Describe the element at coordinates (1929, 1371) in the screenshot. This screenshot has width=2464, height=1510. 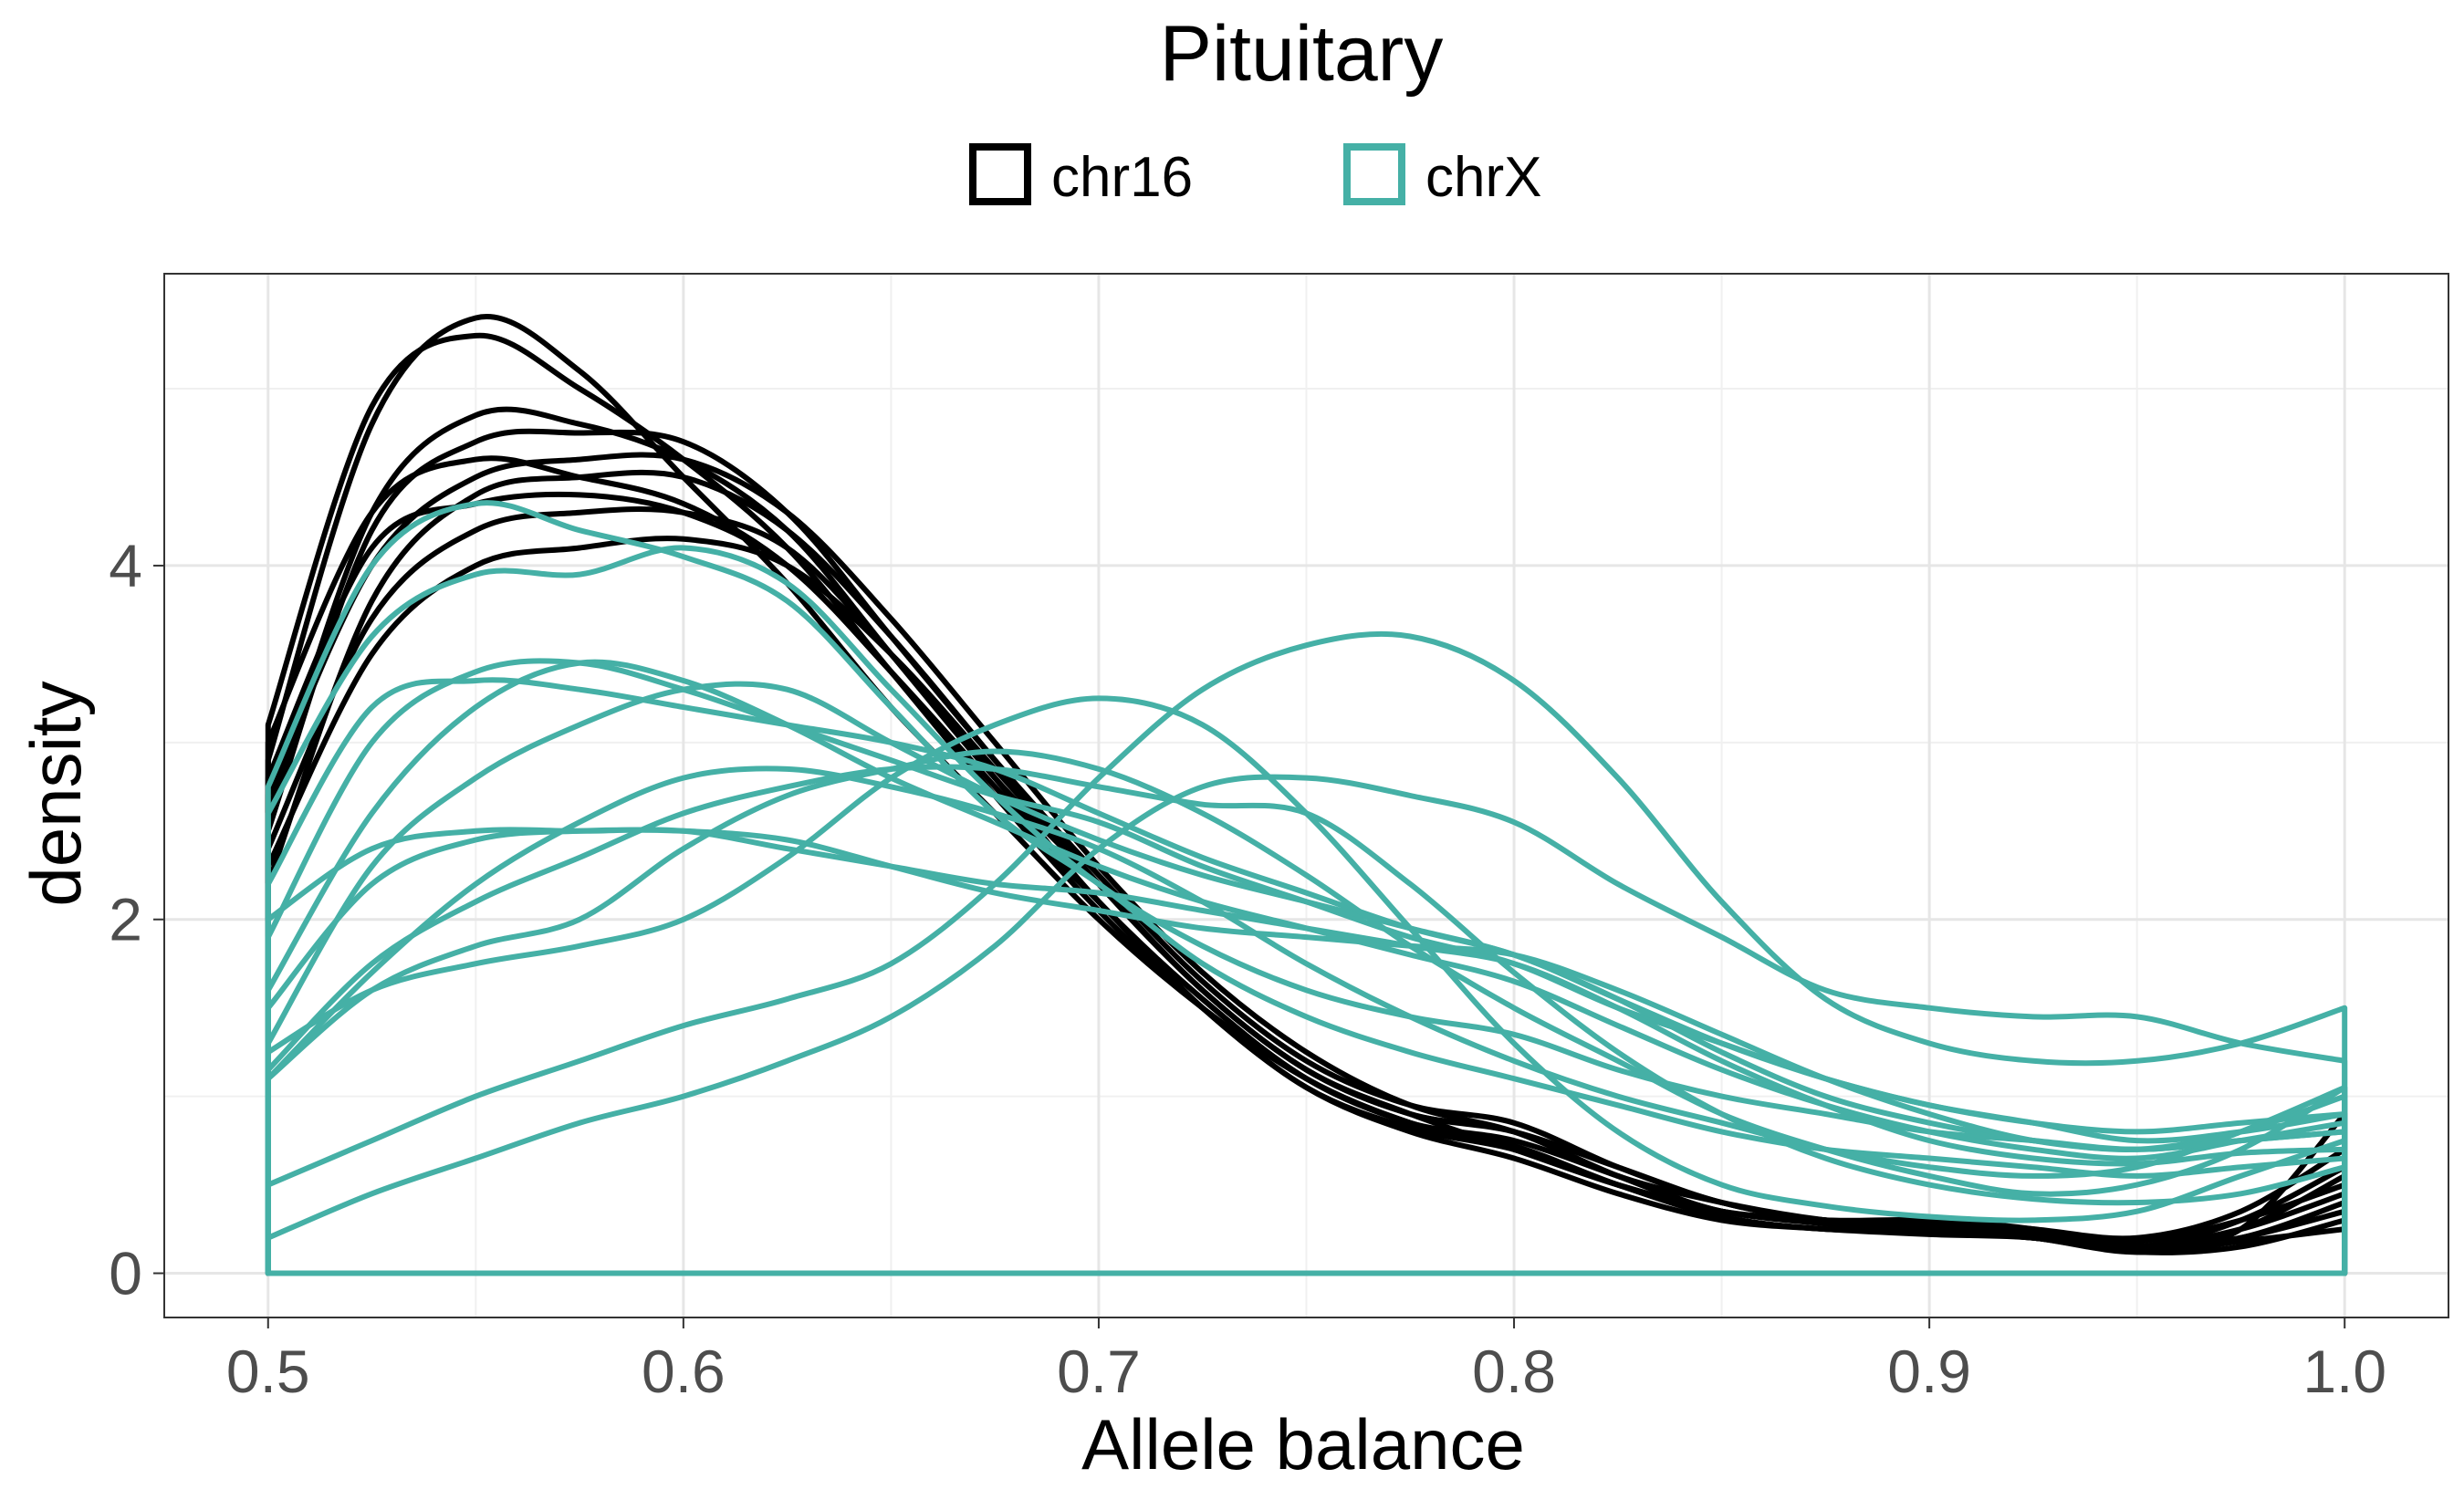
I see `x-tick-label: 0.9` at that location.